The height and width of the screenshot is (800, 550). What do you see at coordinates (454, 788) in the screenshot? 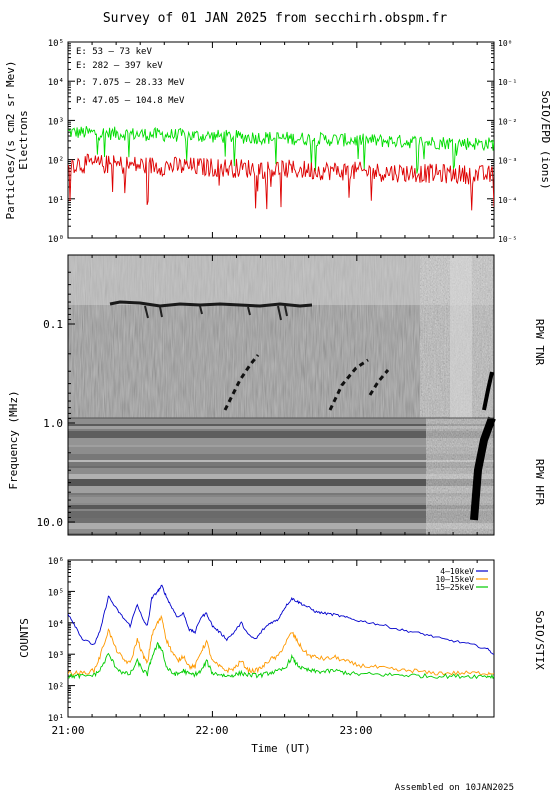
I see `assembled-note: Assembled on 10JAN2025` at bounding box center [454, 788].